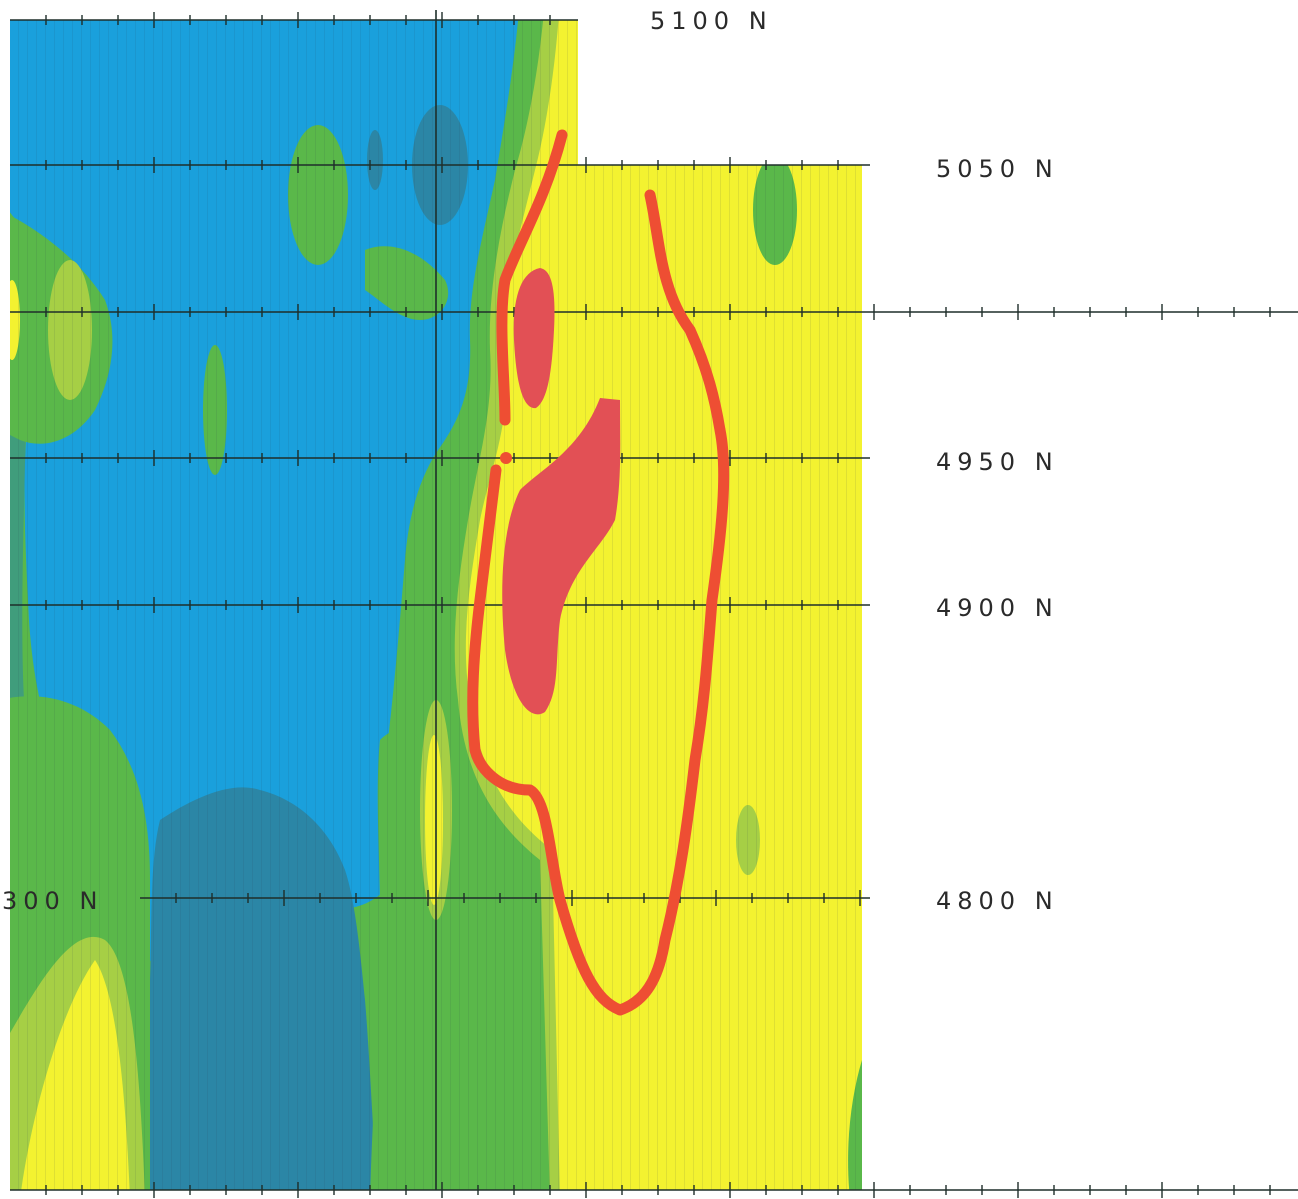 The height and width of the screenshot is (1199, 1298). I want to click on northing-label-4800: 4800 N, so click(997, 901).